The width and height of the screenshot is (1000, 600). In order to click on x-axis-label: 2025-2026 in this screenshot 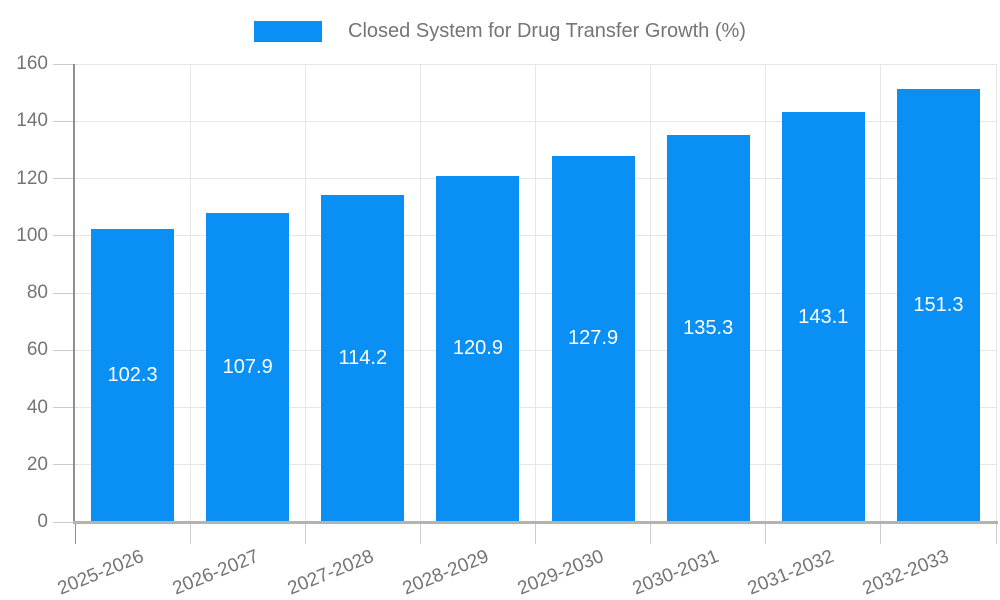, I will do `click(100, 573)`.